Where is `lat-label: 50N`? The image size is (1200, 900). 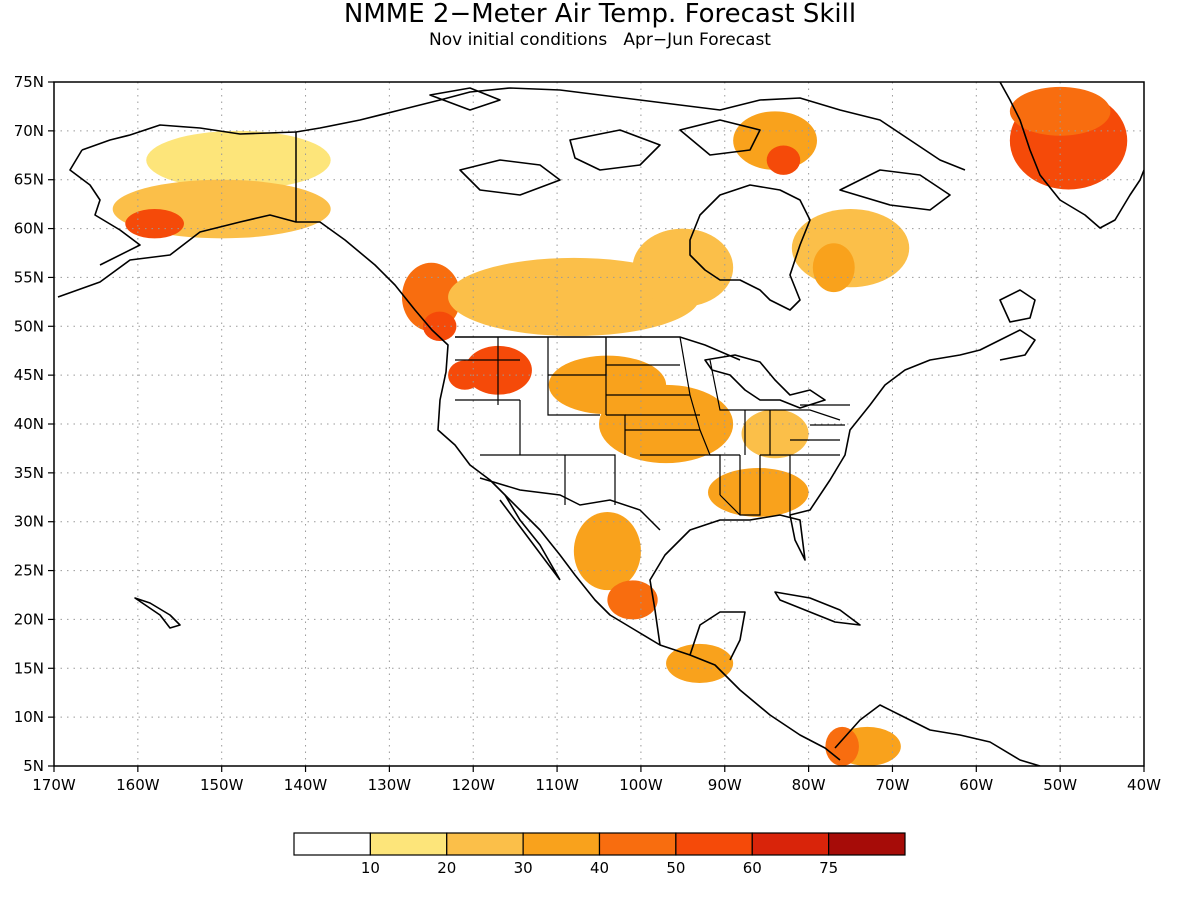 lat-label: 50N is located at coordinates (29, 326).